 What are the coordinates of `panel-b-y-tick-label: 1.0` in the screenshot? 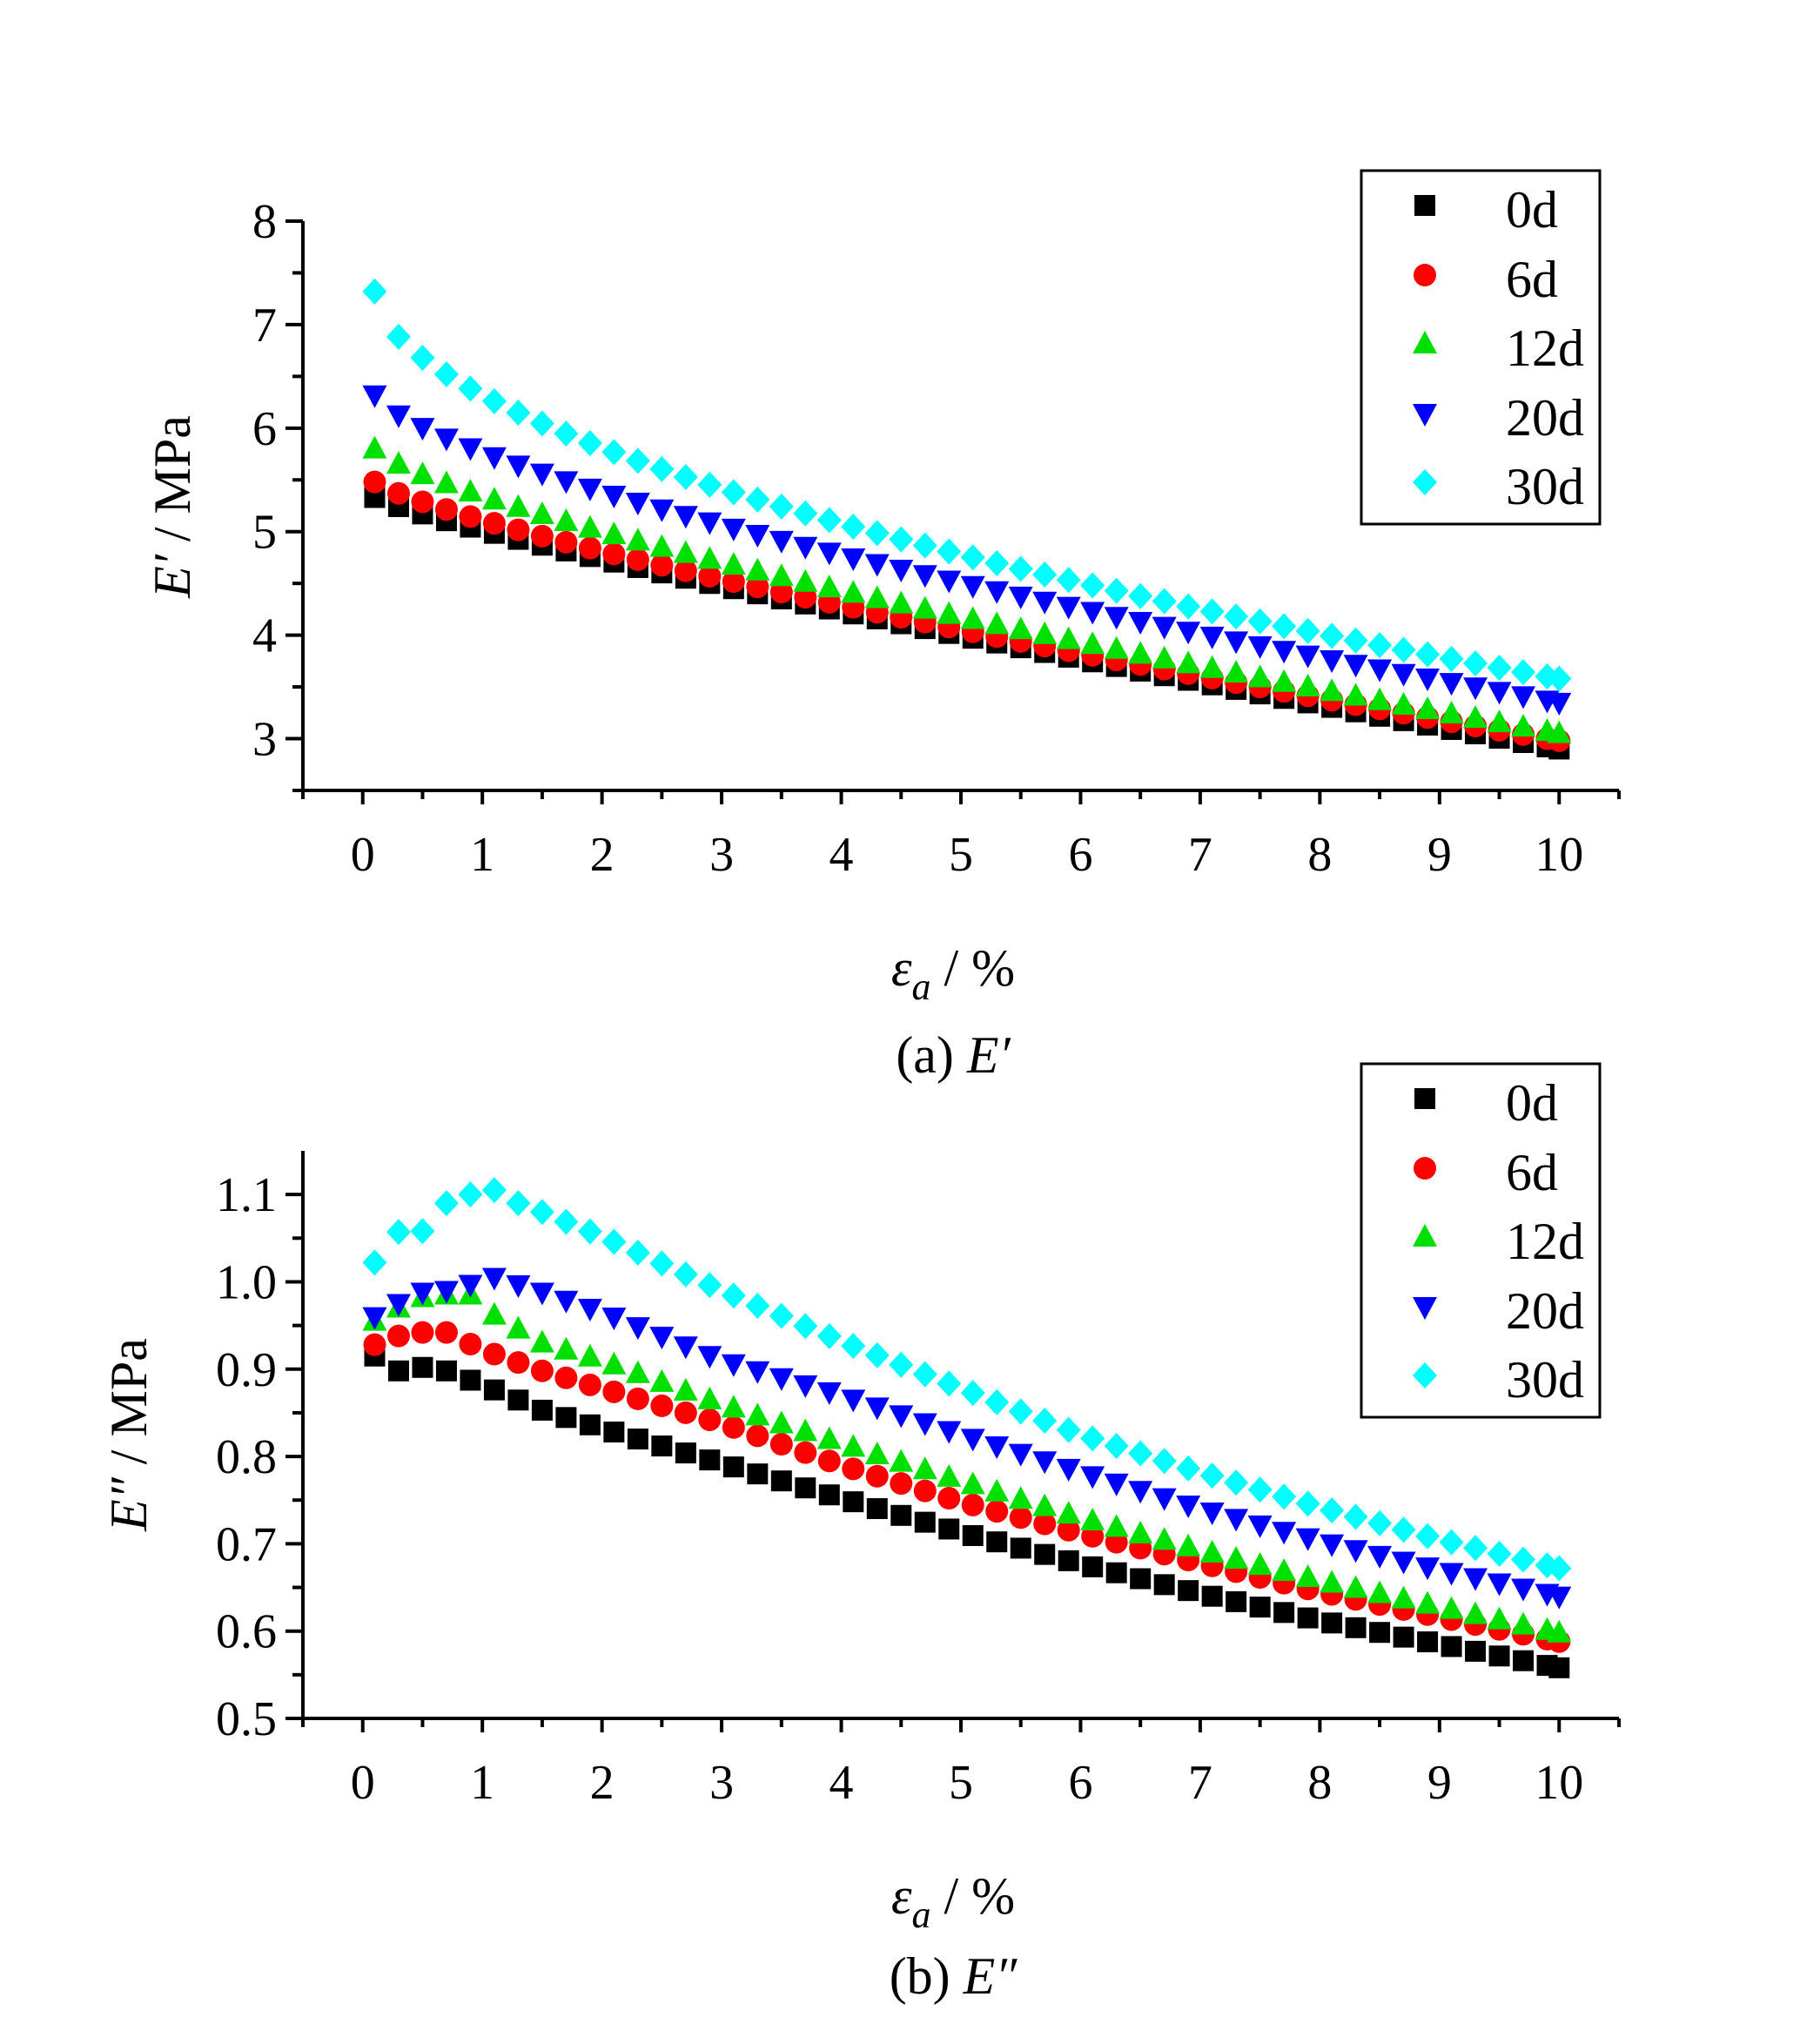 It's located at (246, 1282).